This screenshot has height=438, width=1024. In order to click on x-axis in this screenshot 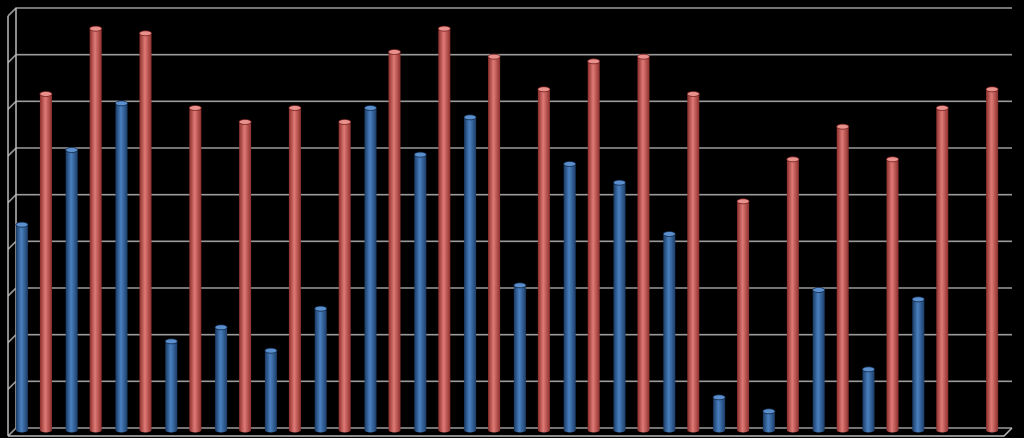, I will do `click(510, 432)`.